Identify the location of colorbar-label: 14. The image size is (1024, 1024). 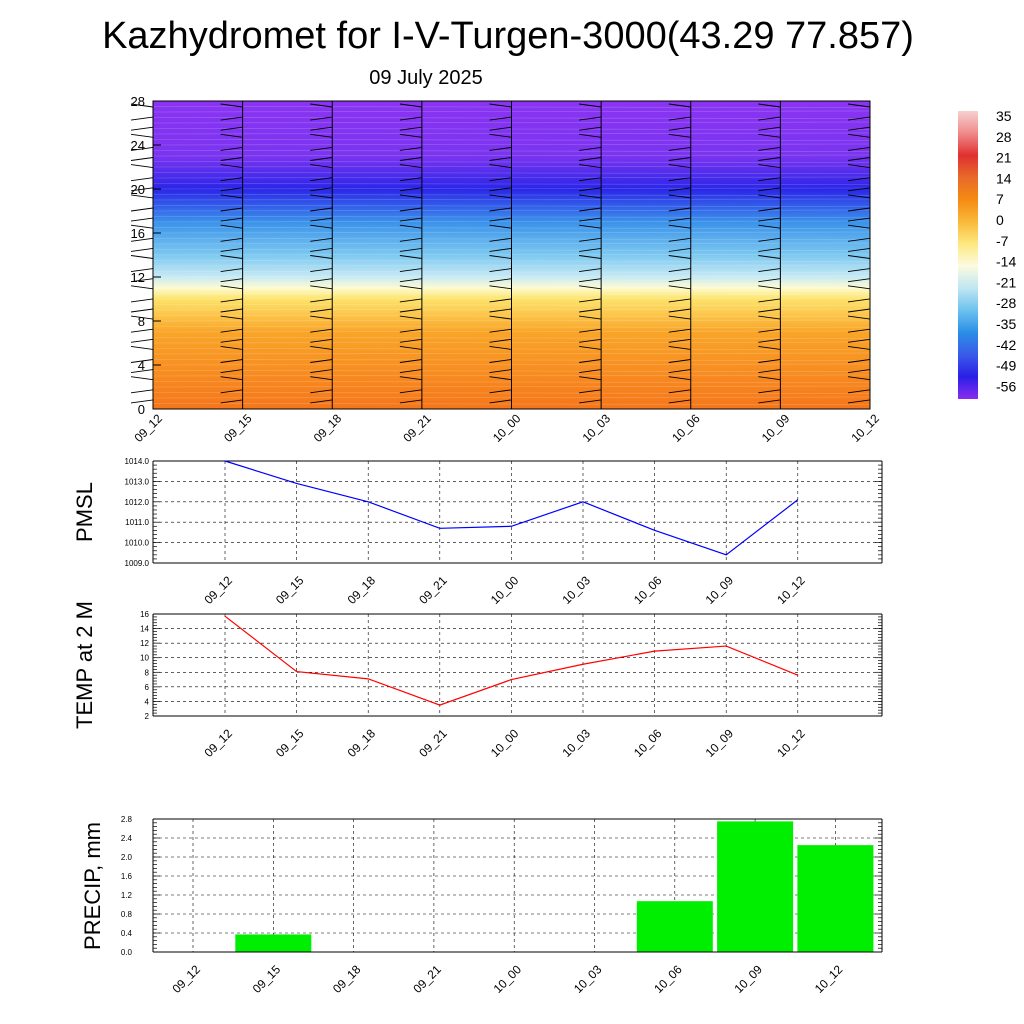
(1004, 178).